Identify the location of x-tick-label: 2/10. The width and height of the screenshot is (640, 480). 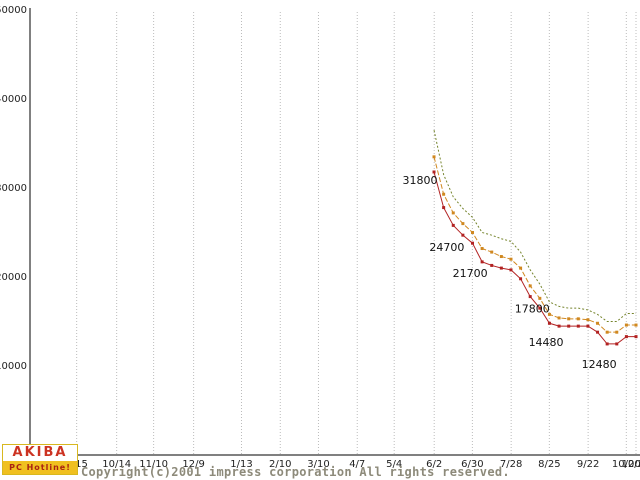
(280, 464).